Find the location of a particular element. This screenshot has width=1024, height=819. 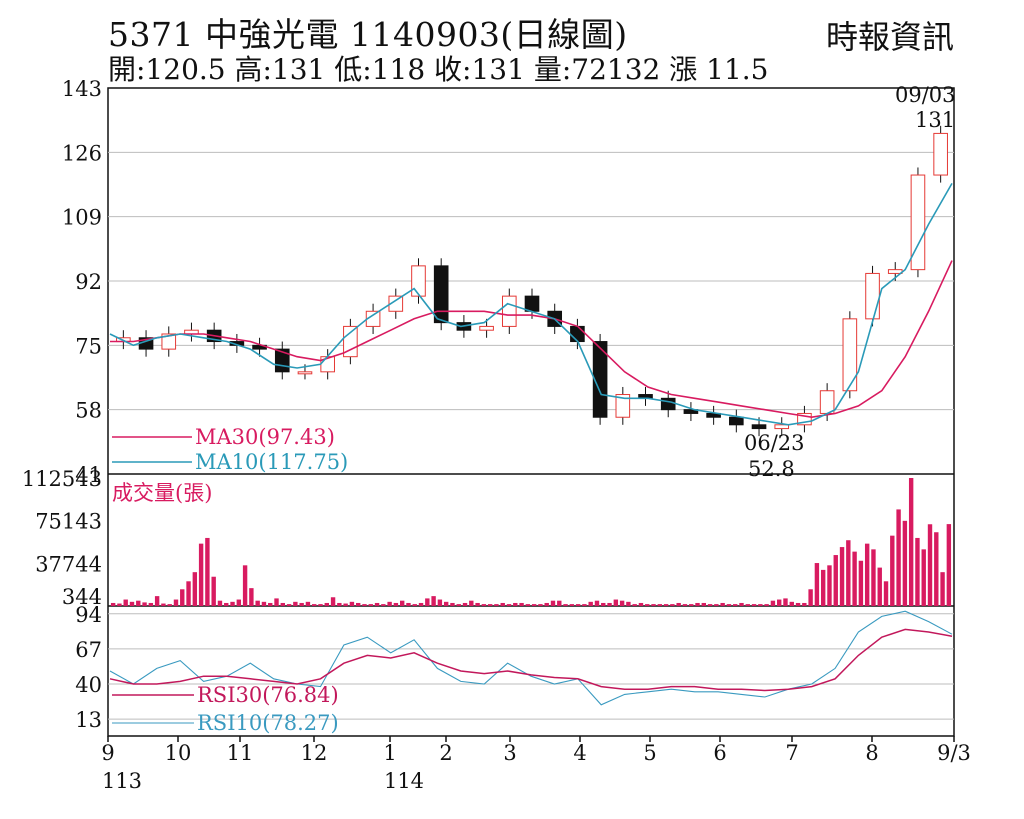

price-tick-label: 143 is located at coordinates (82, 89).